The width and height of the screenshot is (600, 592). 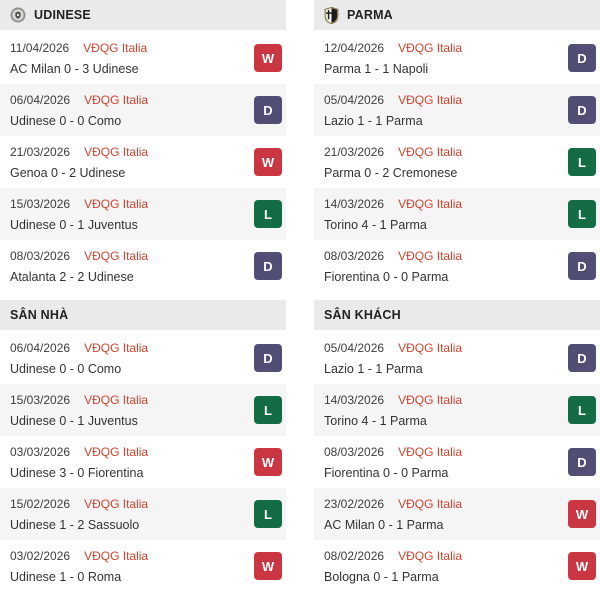 What do you see at coordinates (72, 277) in the screenshot?
I see `match-score: Atalanta 2 - 2 Udinese` at bounding box center [72, 277].